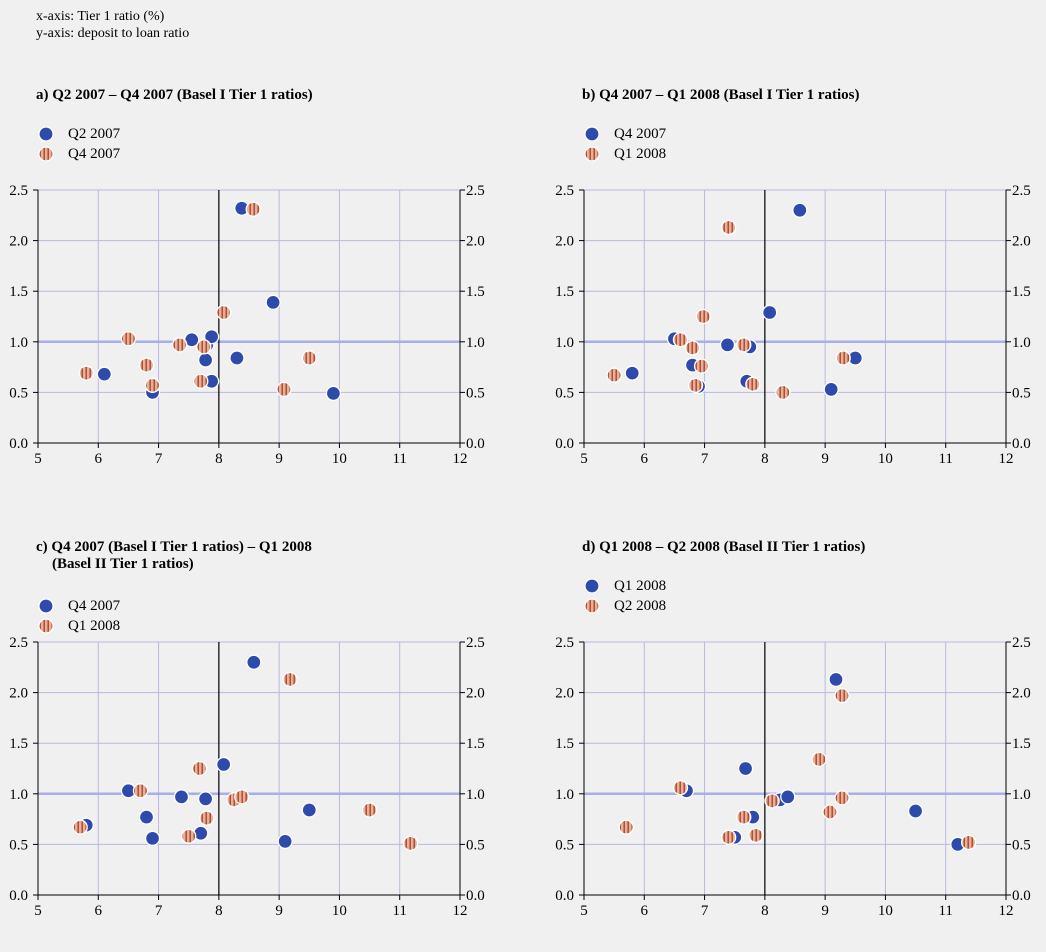 The width and height of the screenshot is (1046, 952). What do you see at coordinates (18, 343) in the screenshot?
I see `y-tick-label-left: 1.0` at bounding box center [18, 343].